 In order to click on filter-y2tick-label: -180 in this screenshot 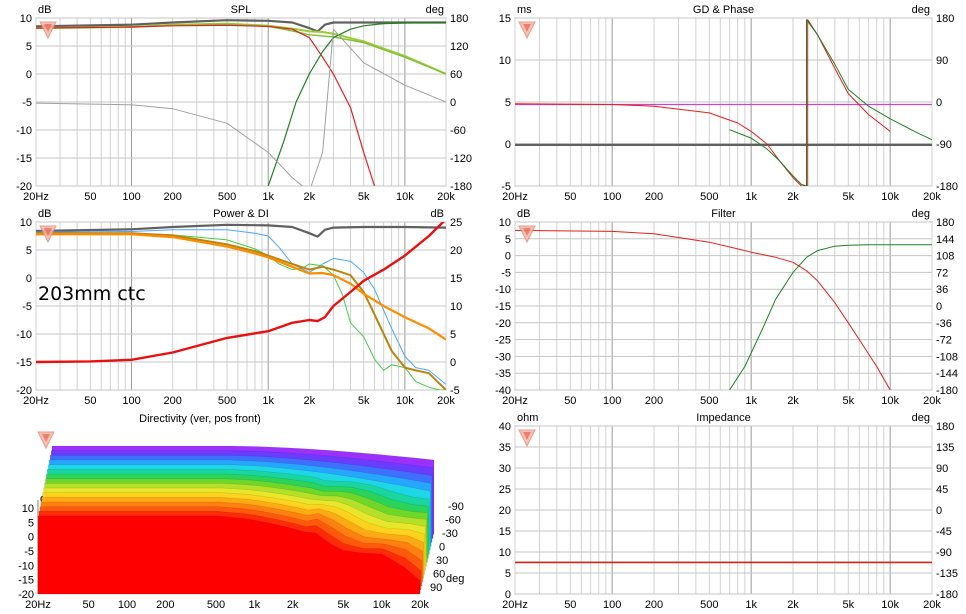, I will do `click(947, 391)`.